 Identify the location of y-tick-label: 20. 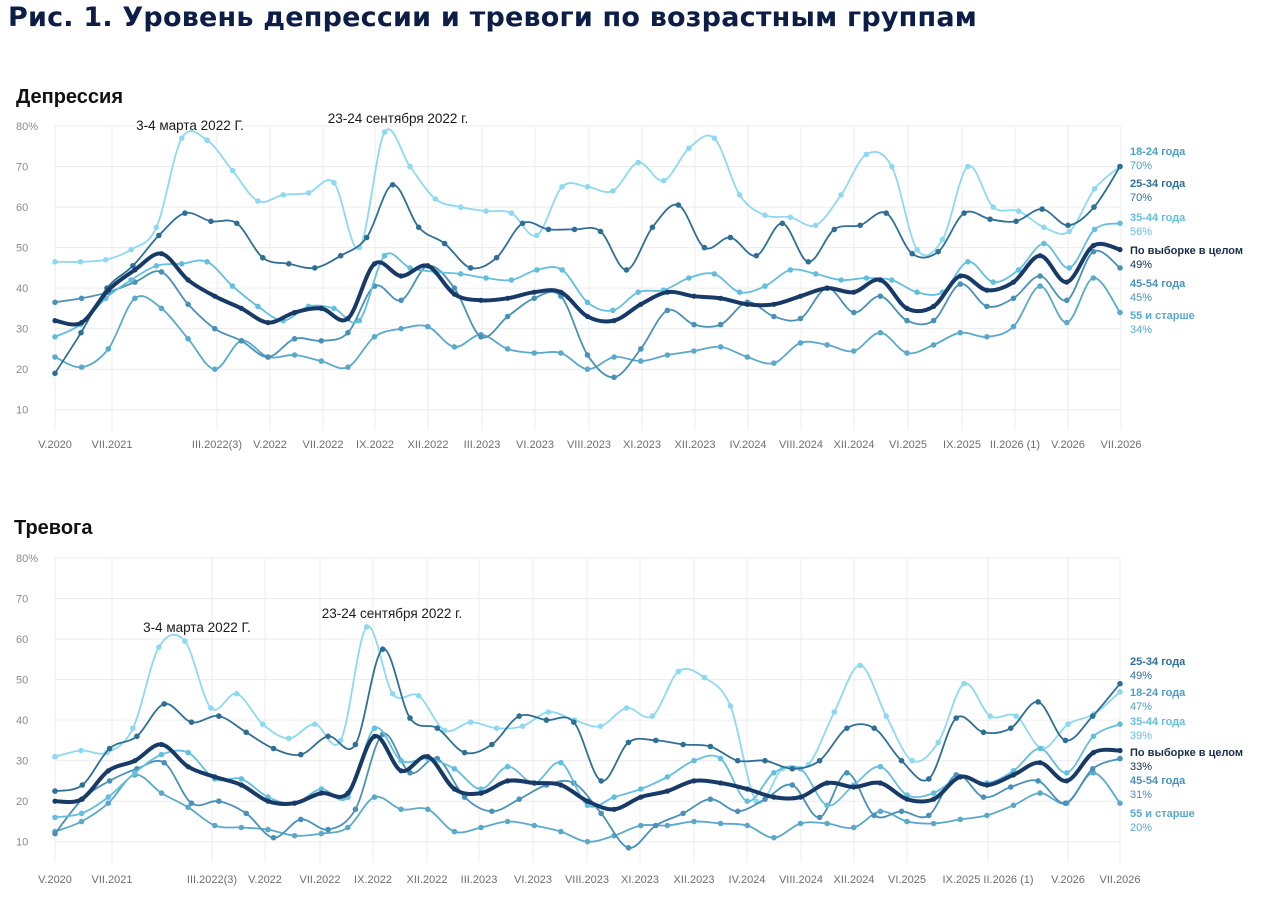
(22, 802).